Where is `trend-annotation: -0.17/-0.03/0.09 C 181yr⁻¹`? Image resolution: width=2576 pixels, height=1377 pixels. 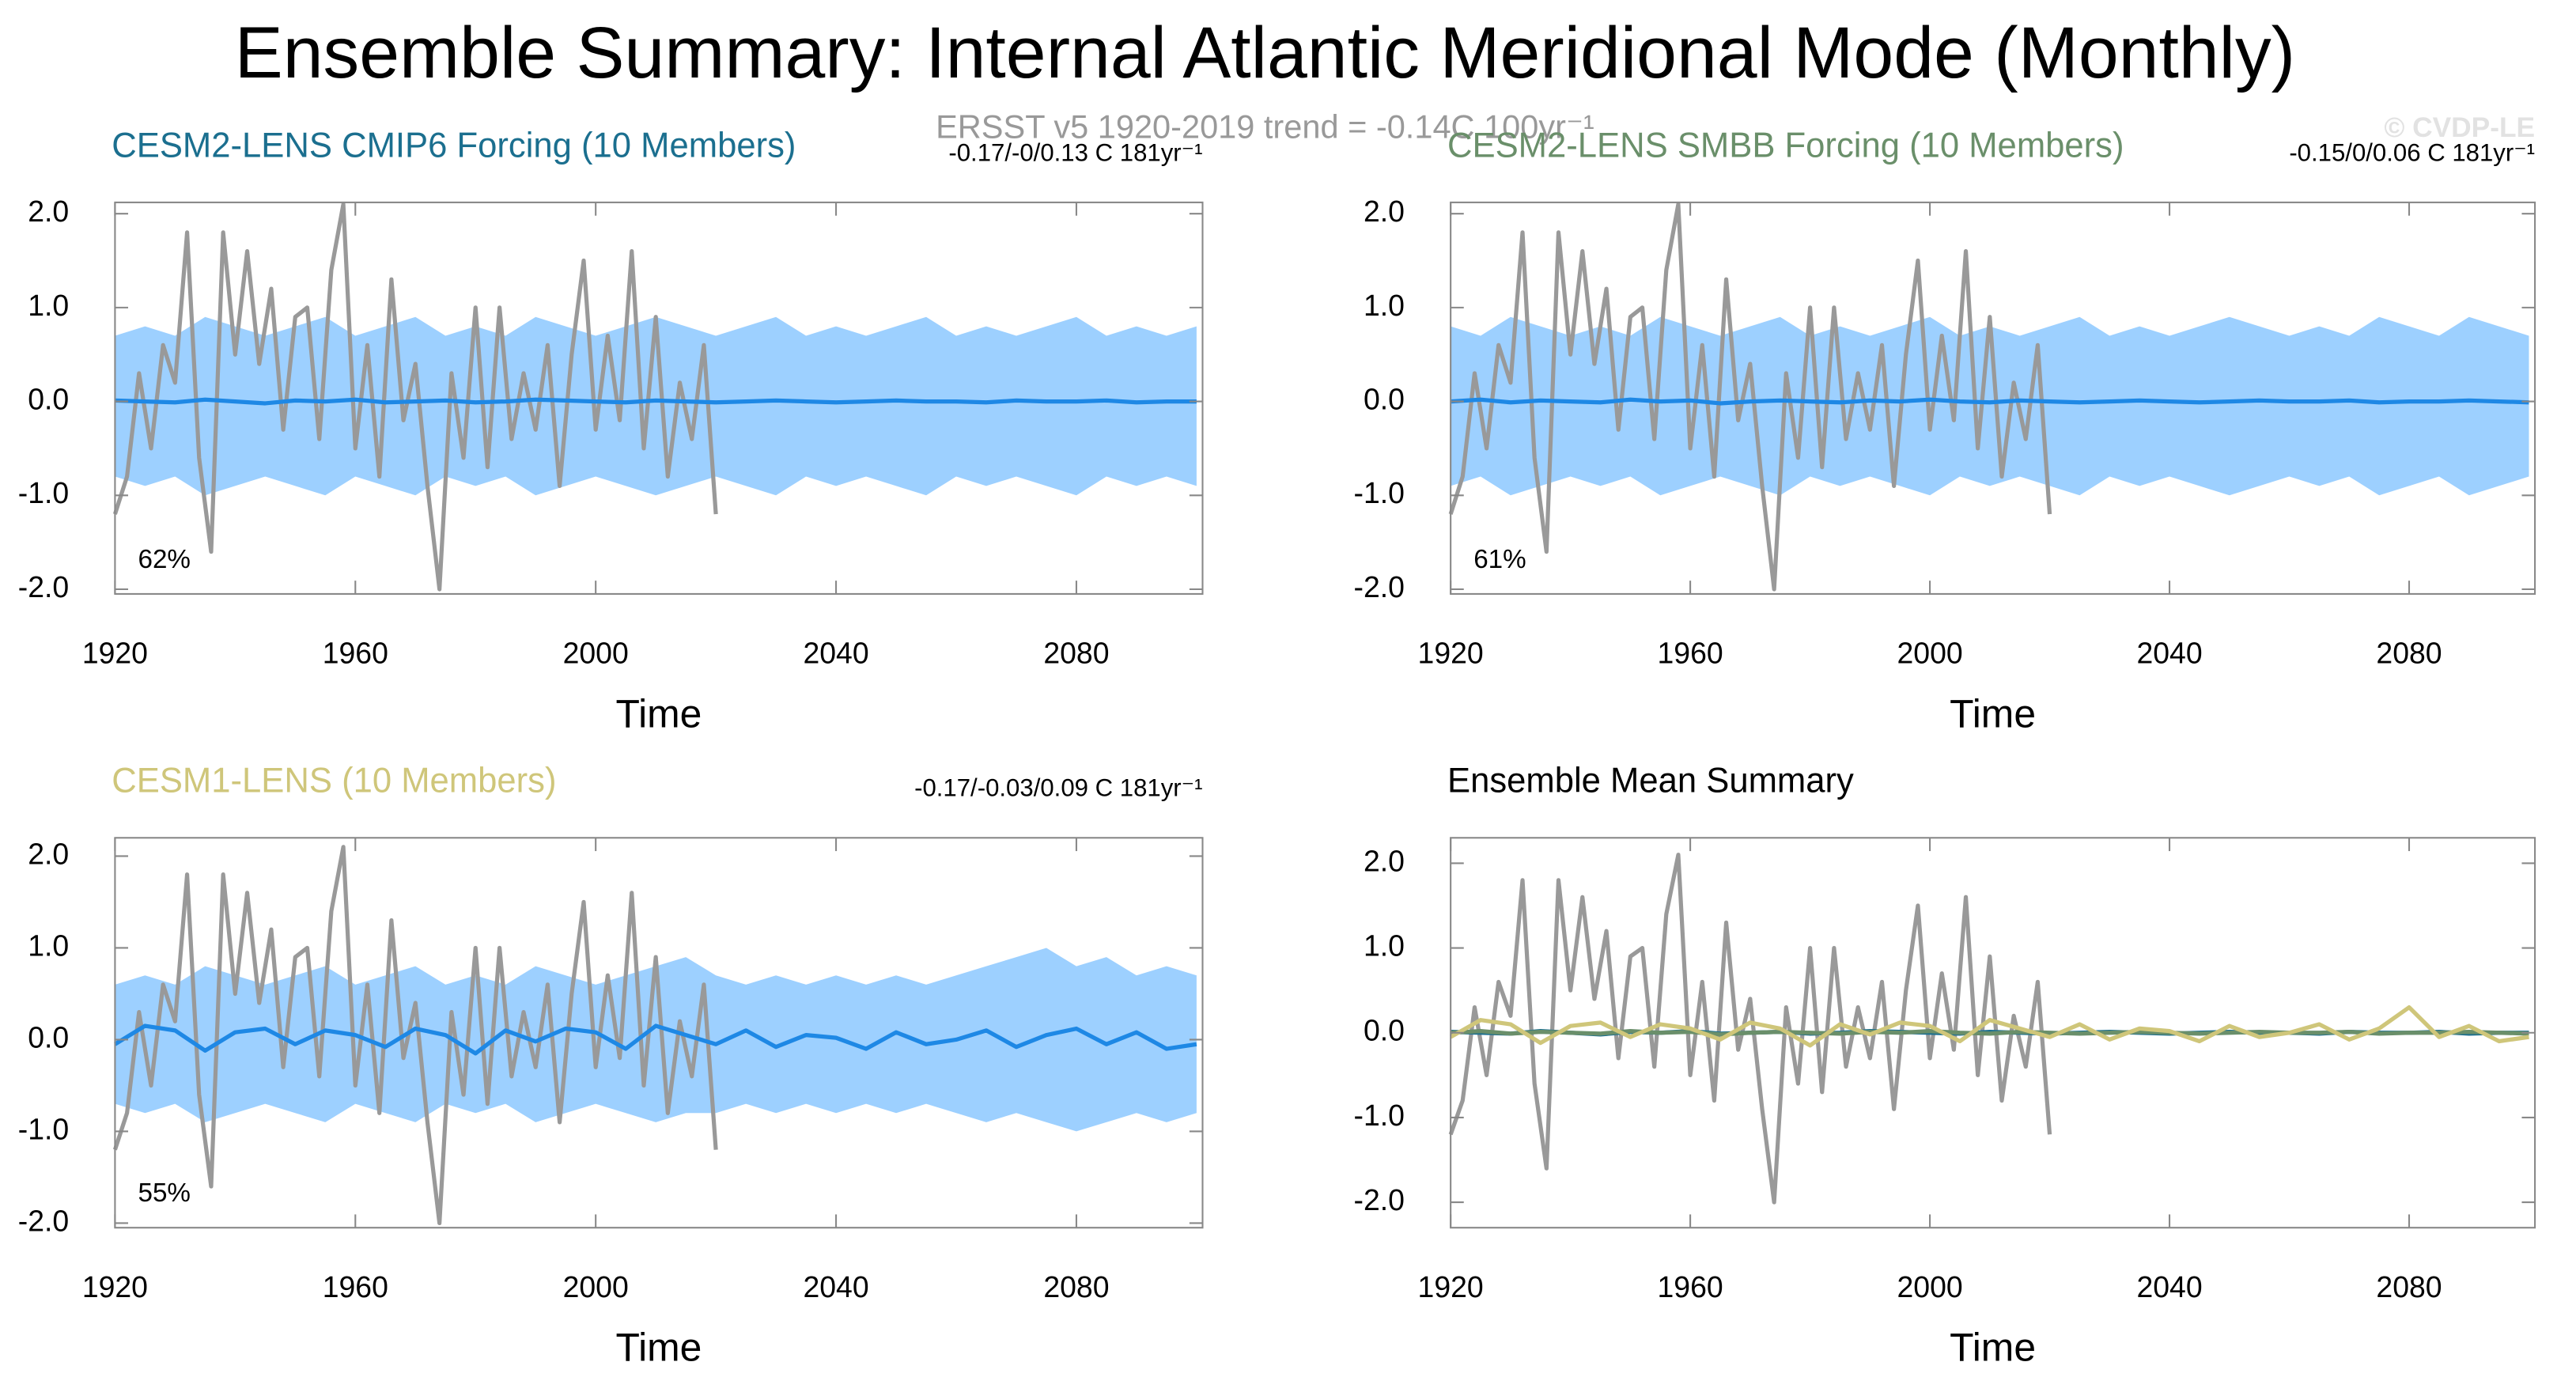
trend-annotation: -0.17/-0.03/0.09 C 181yr⁻¹ is located at coordinates (1058, 788).